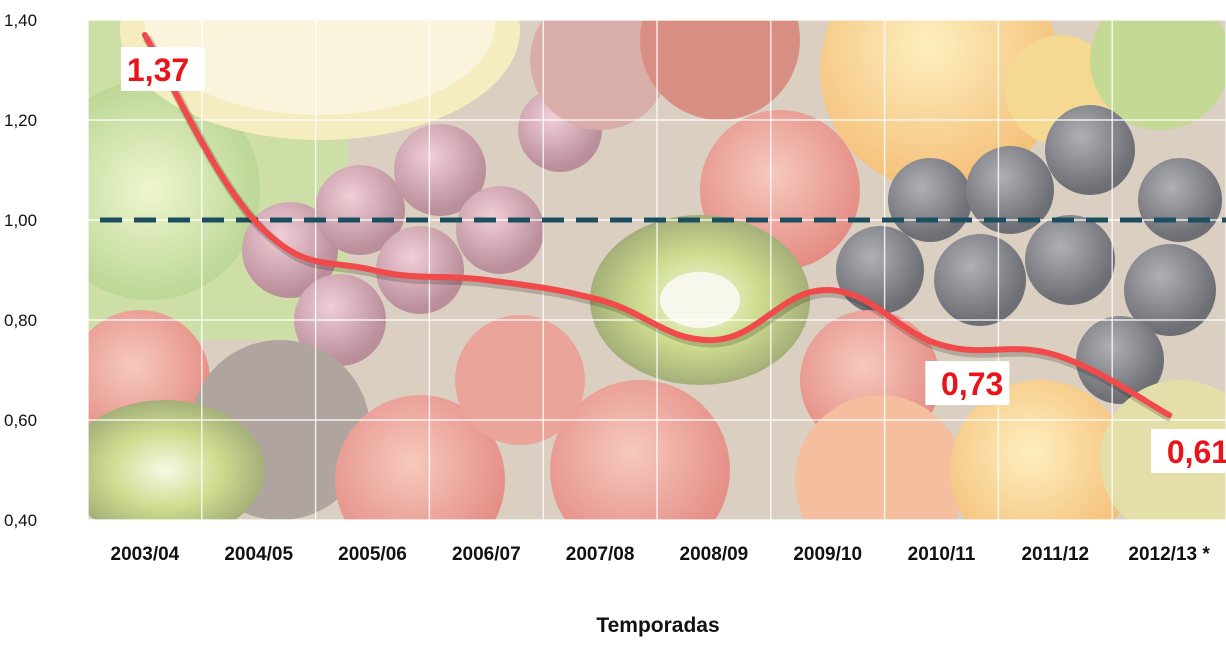  What do you see at coordinates (972, 384) in the screenshot?
I see `data-label: 0,73` at bounding box center [972, 384].